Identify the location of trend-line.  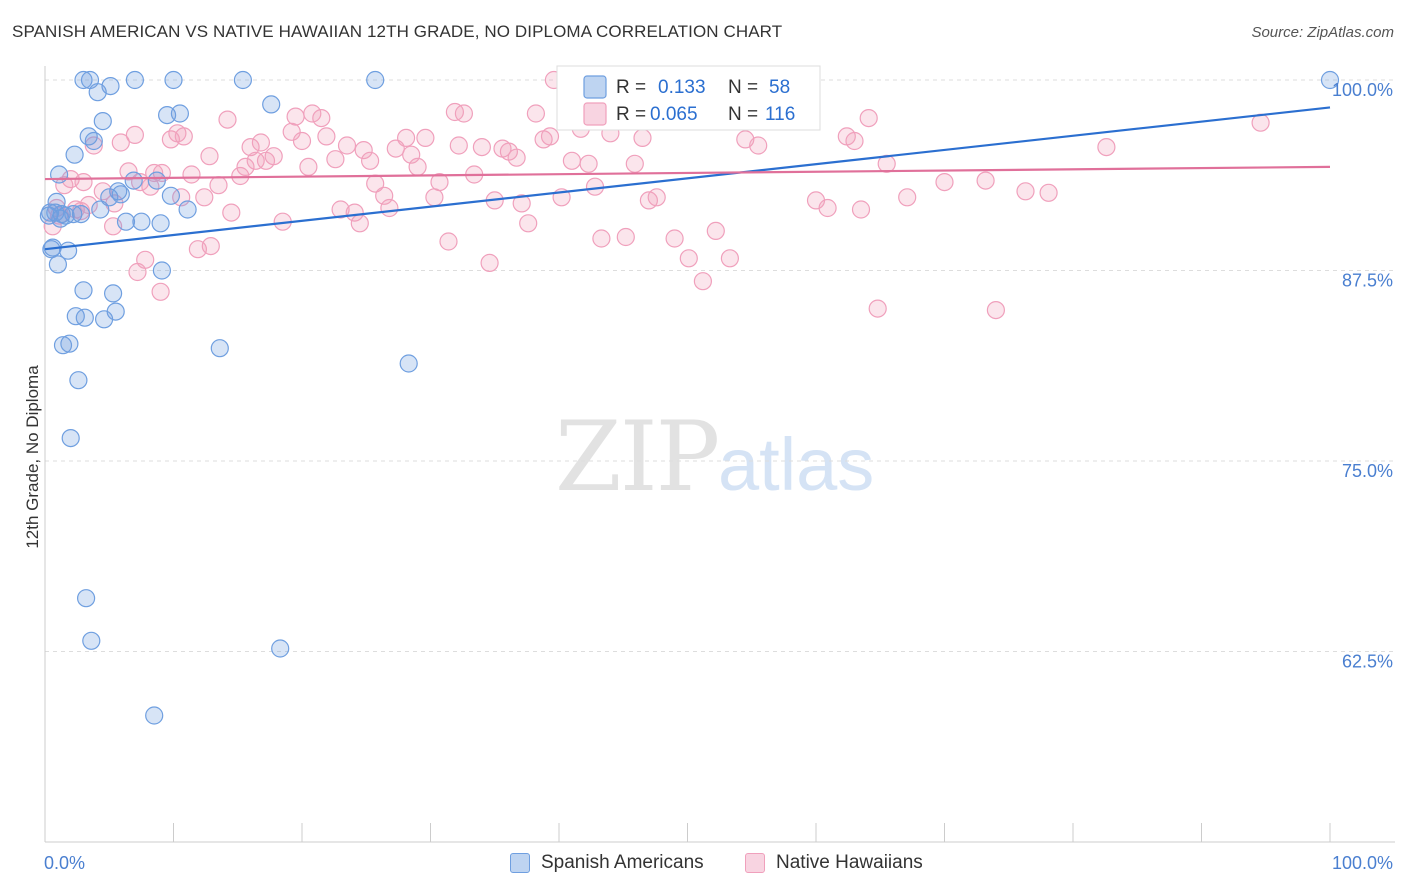
(687, 173).